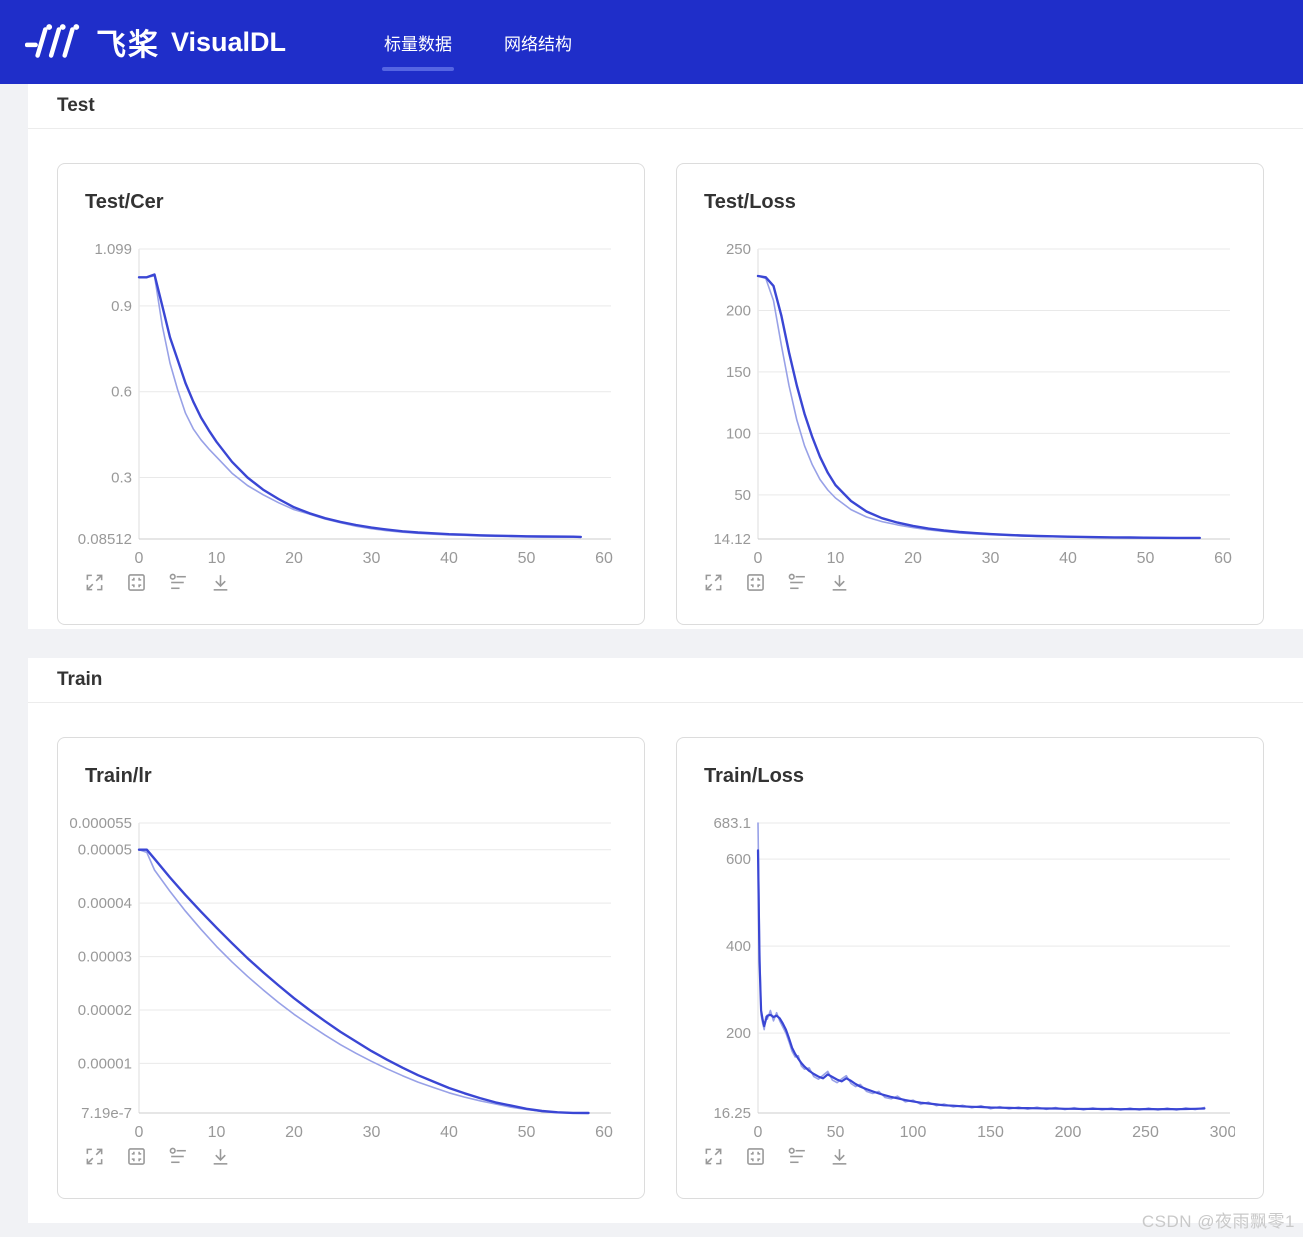 The width and height of the screenshot is (1303, 1237). Describe the element at coordinates (113, 249) in the screenshot. I see `svg-text: 1.099` at that location.